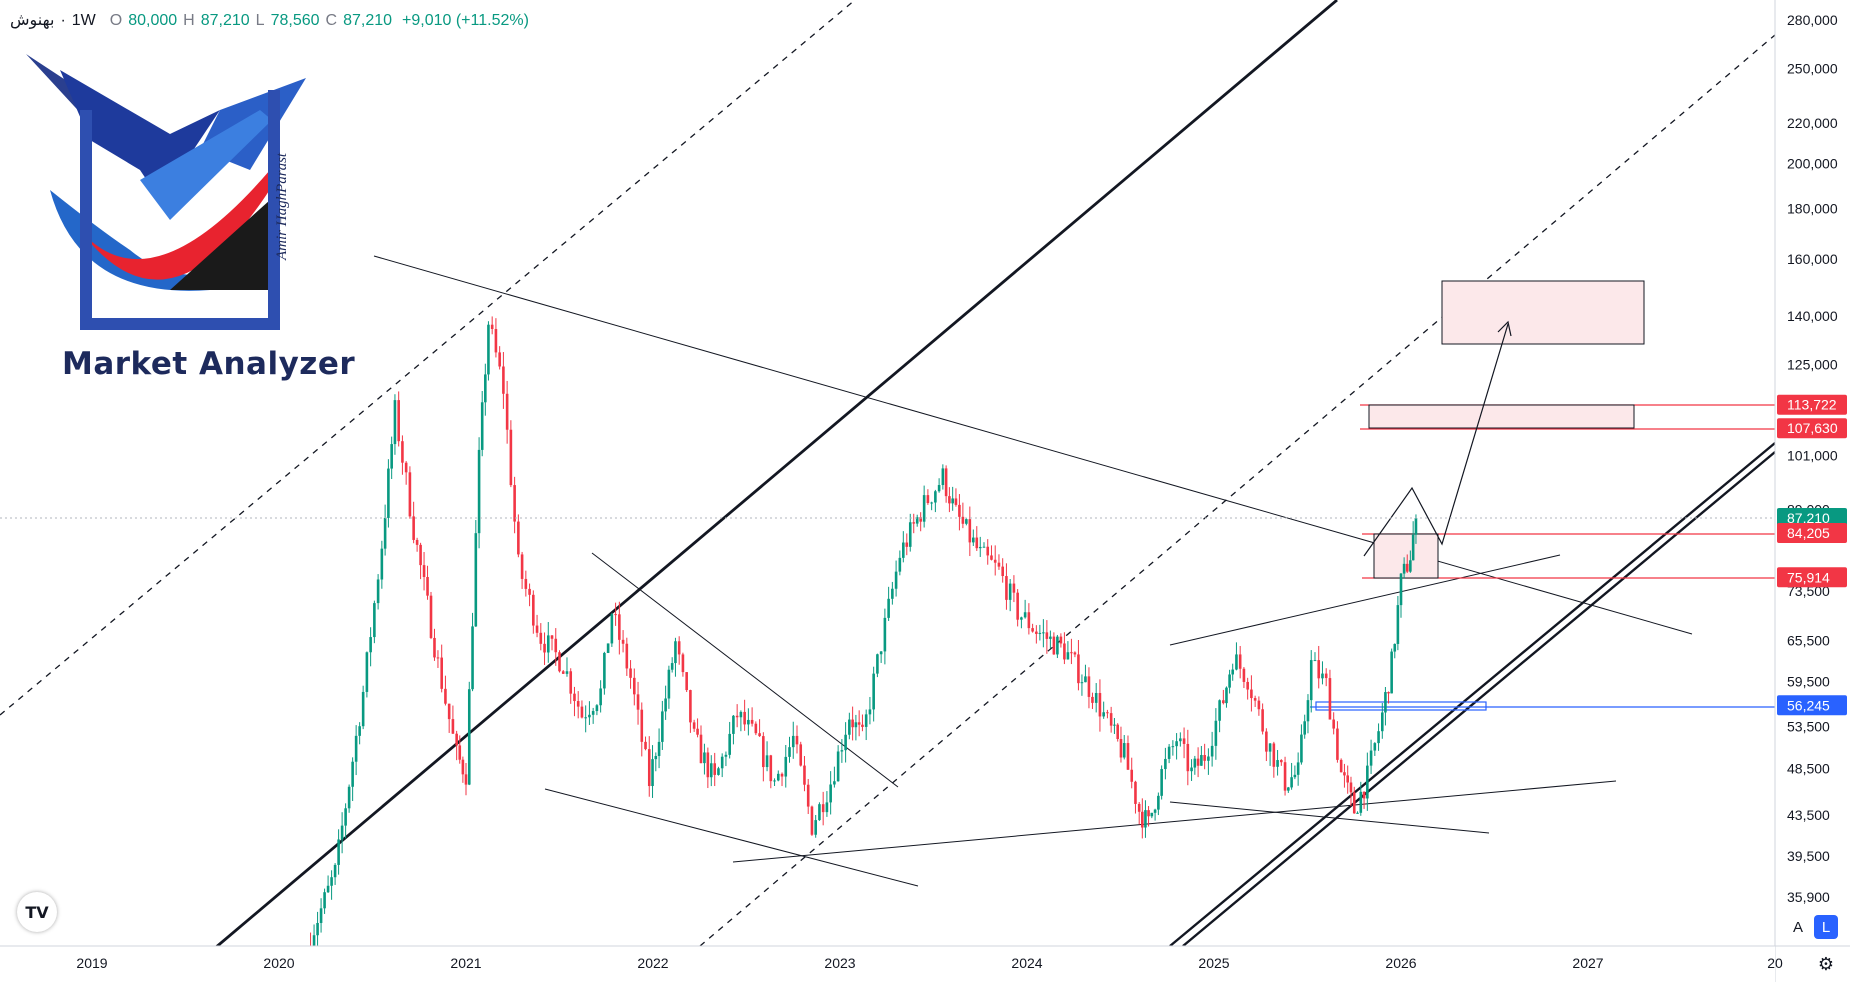 Image resolution: width=1850 pixels, height=982 pixels. Describe the element at coordinates (1501, 416) in the screenshot. I see `resistance-zone-box` at that location.